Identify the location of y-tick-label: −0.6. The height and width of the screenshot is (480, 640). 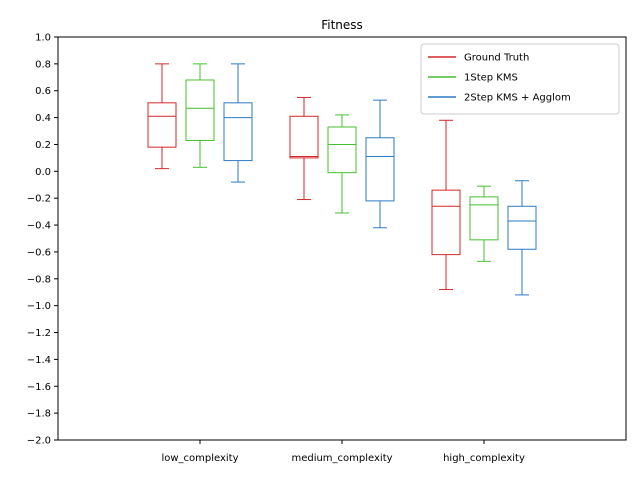
(39, 252).